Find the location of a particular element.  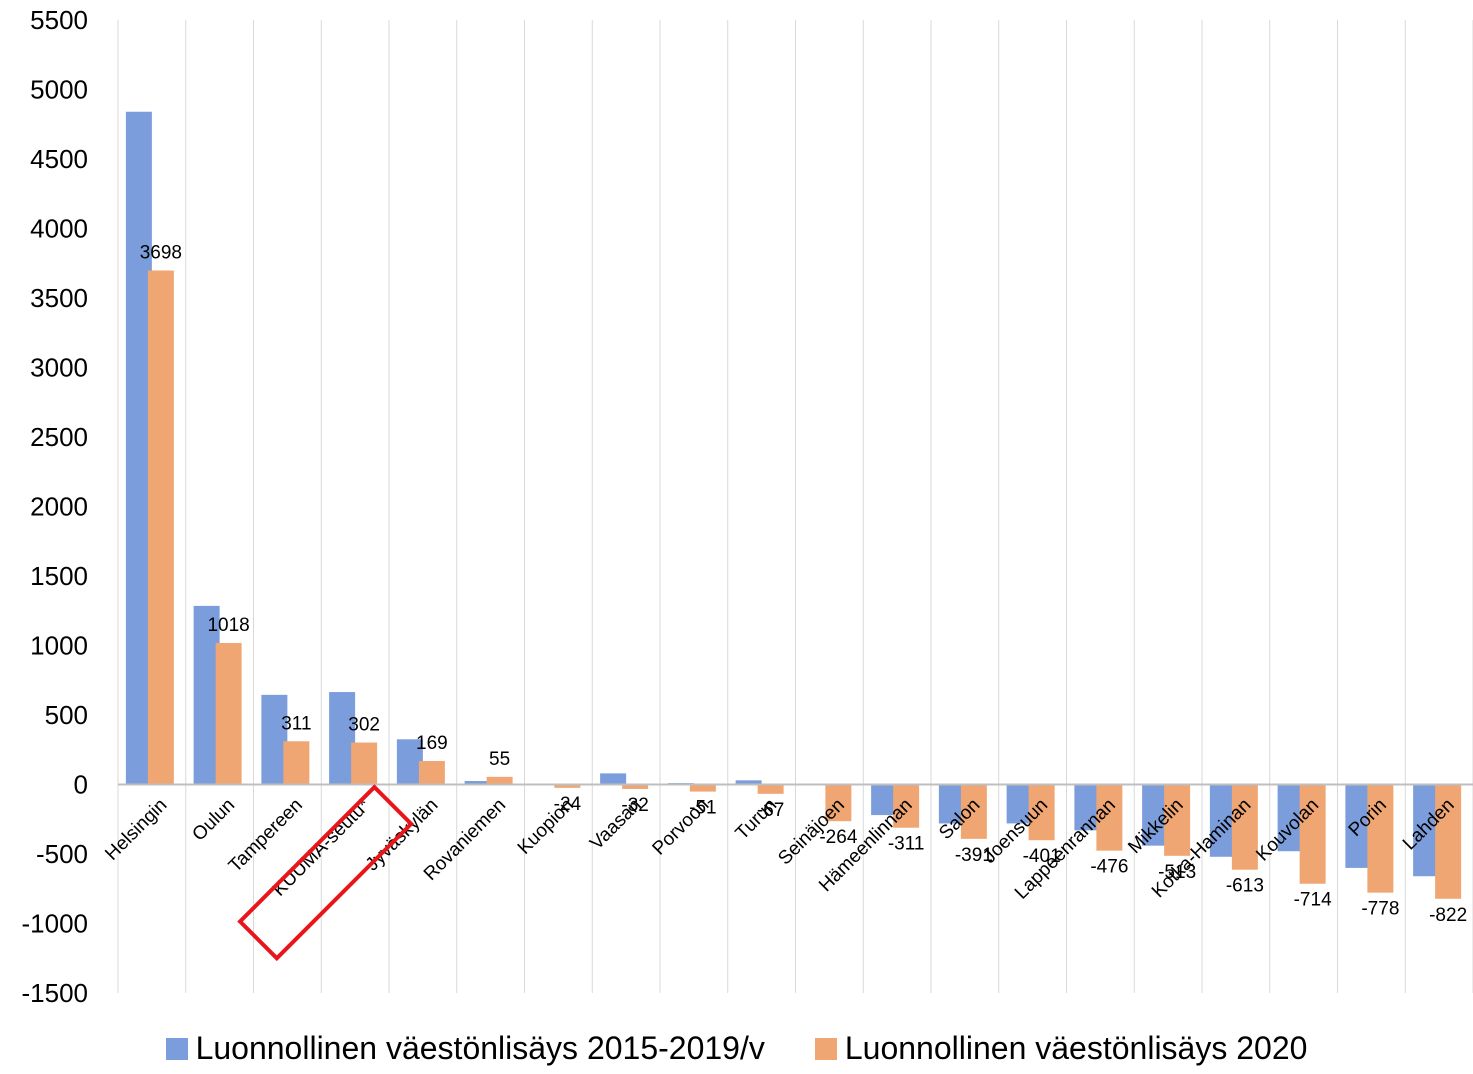

category-label: Helsingin is located at coordinates (136, 830).